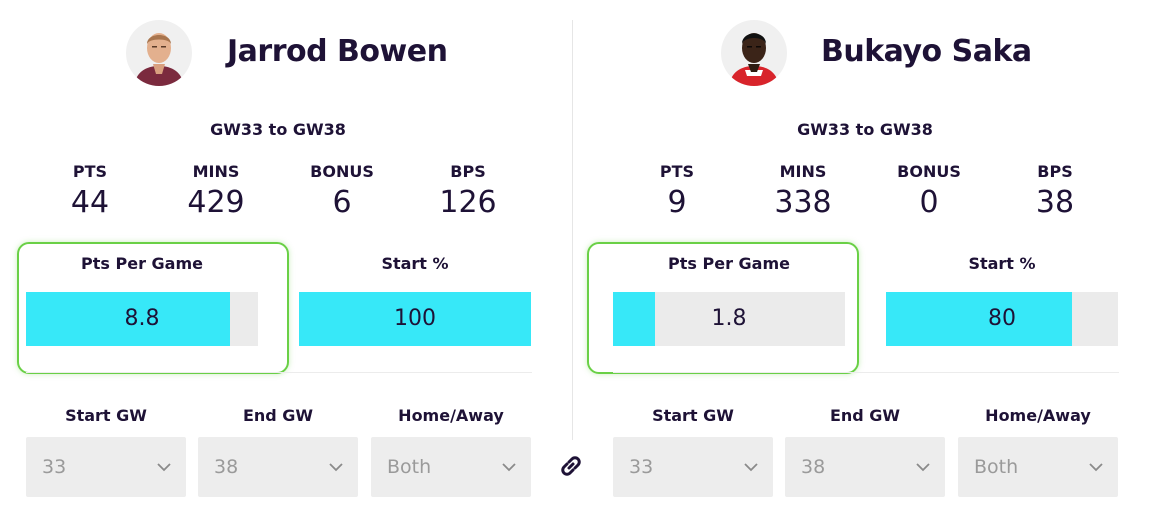  I want to click on start-pct-box: Start % 80, so click(1002, 297).